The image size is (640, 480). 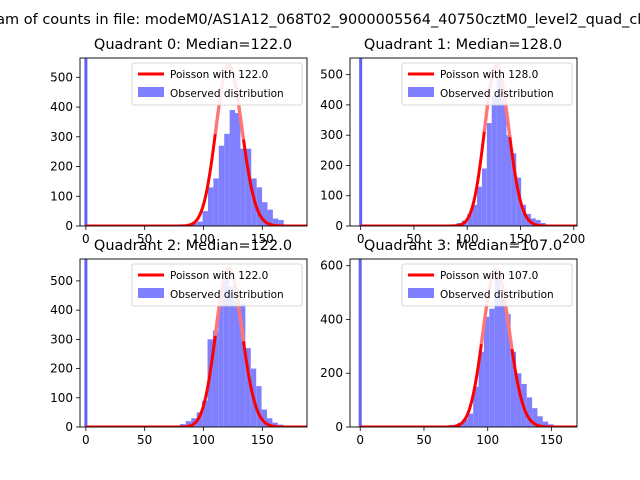 I want to click on panel-title: Quadrant 3: Median=107.0, so click(x=463, y=246).